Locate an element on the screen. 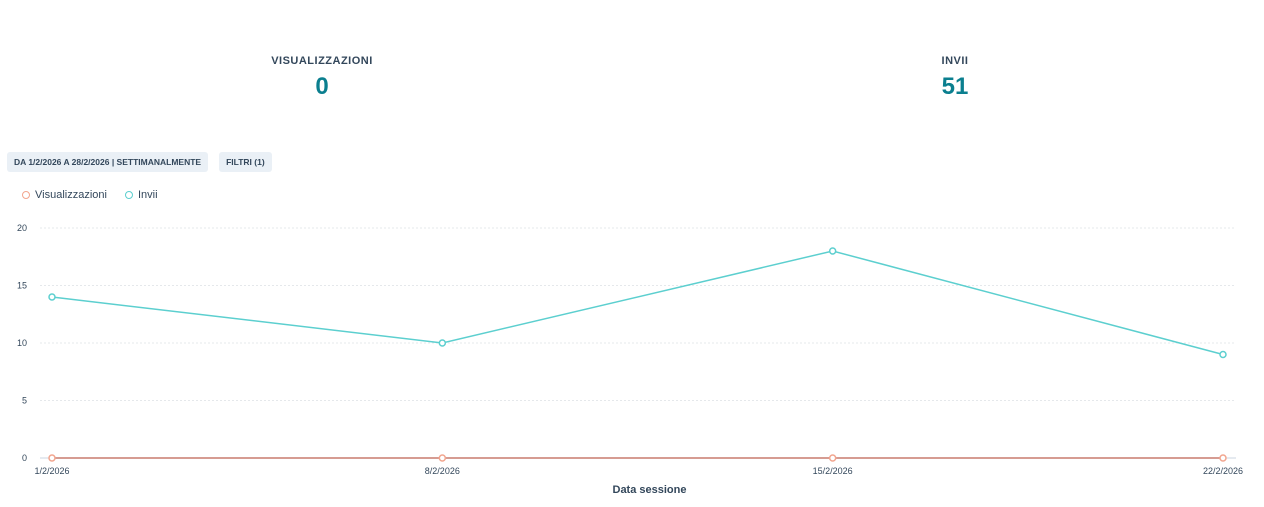 This screenshot has height=507, width=1264. x-tick-label: 8/2/2026 is located at coordinates (442, 471).